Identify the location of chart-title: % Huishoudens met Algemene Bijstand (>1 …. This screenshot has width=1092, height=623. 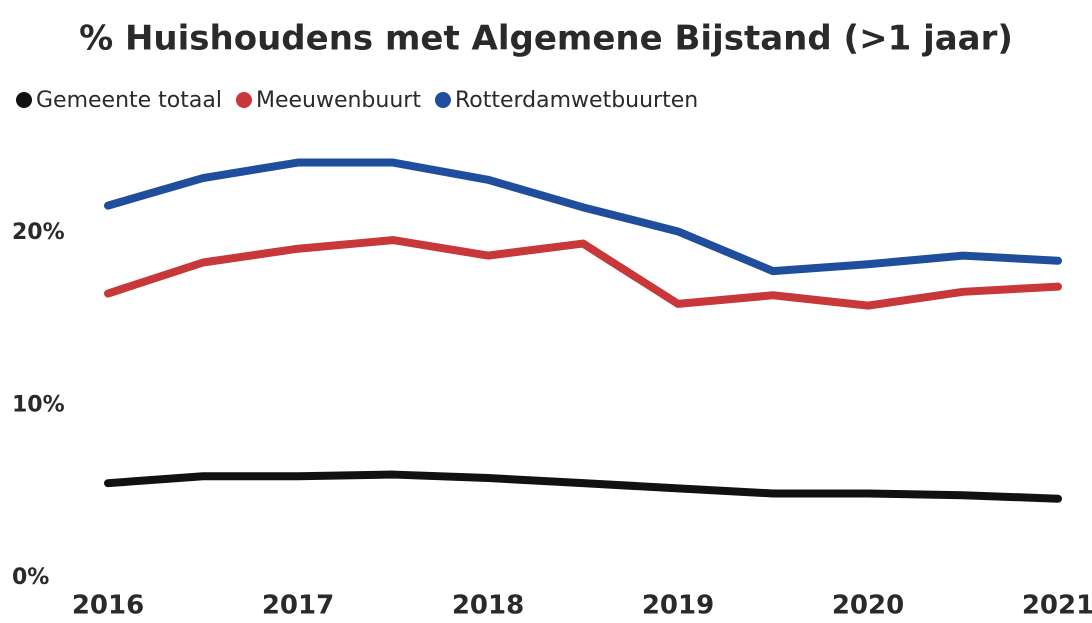
(546, 39).